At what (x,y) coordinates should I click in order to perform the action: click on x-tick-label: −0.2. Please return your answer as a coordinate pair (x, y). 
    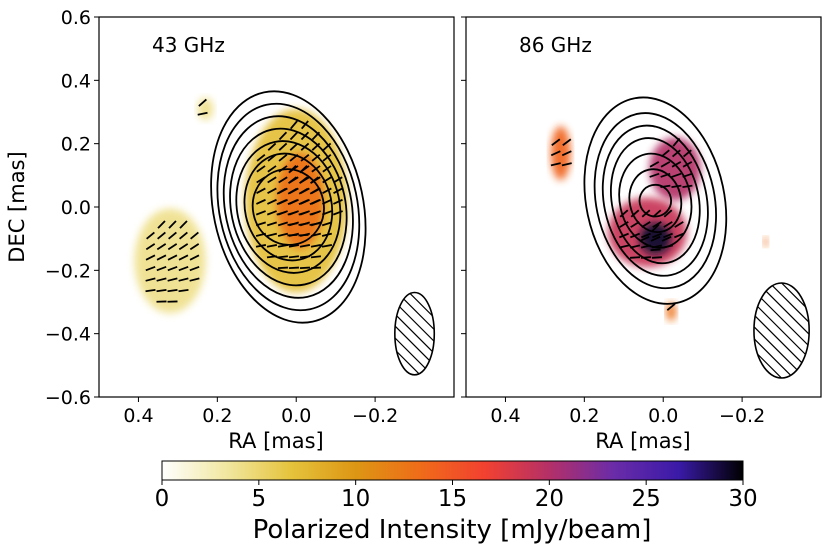
    Looking at the image, I should click on (375, 416).